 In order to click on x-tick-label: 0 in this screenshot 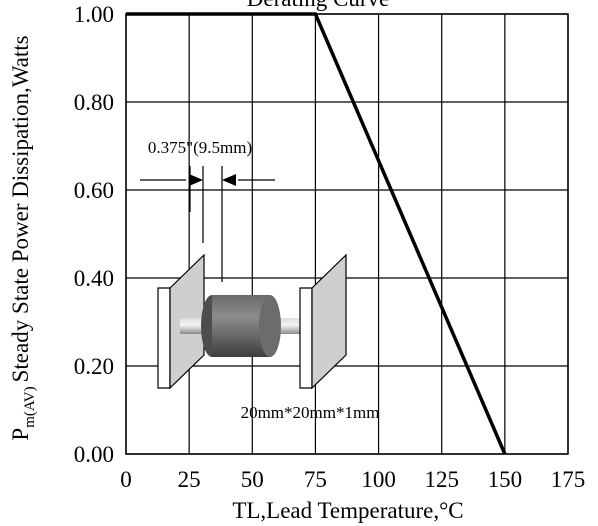, I will do `click(126, 479)`.